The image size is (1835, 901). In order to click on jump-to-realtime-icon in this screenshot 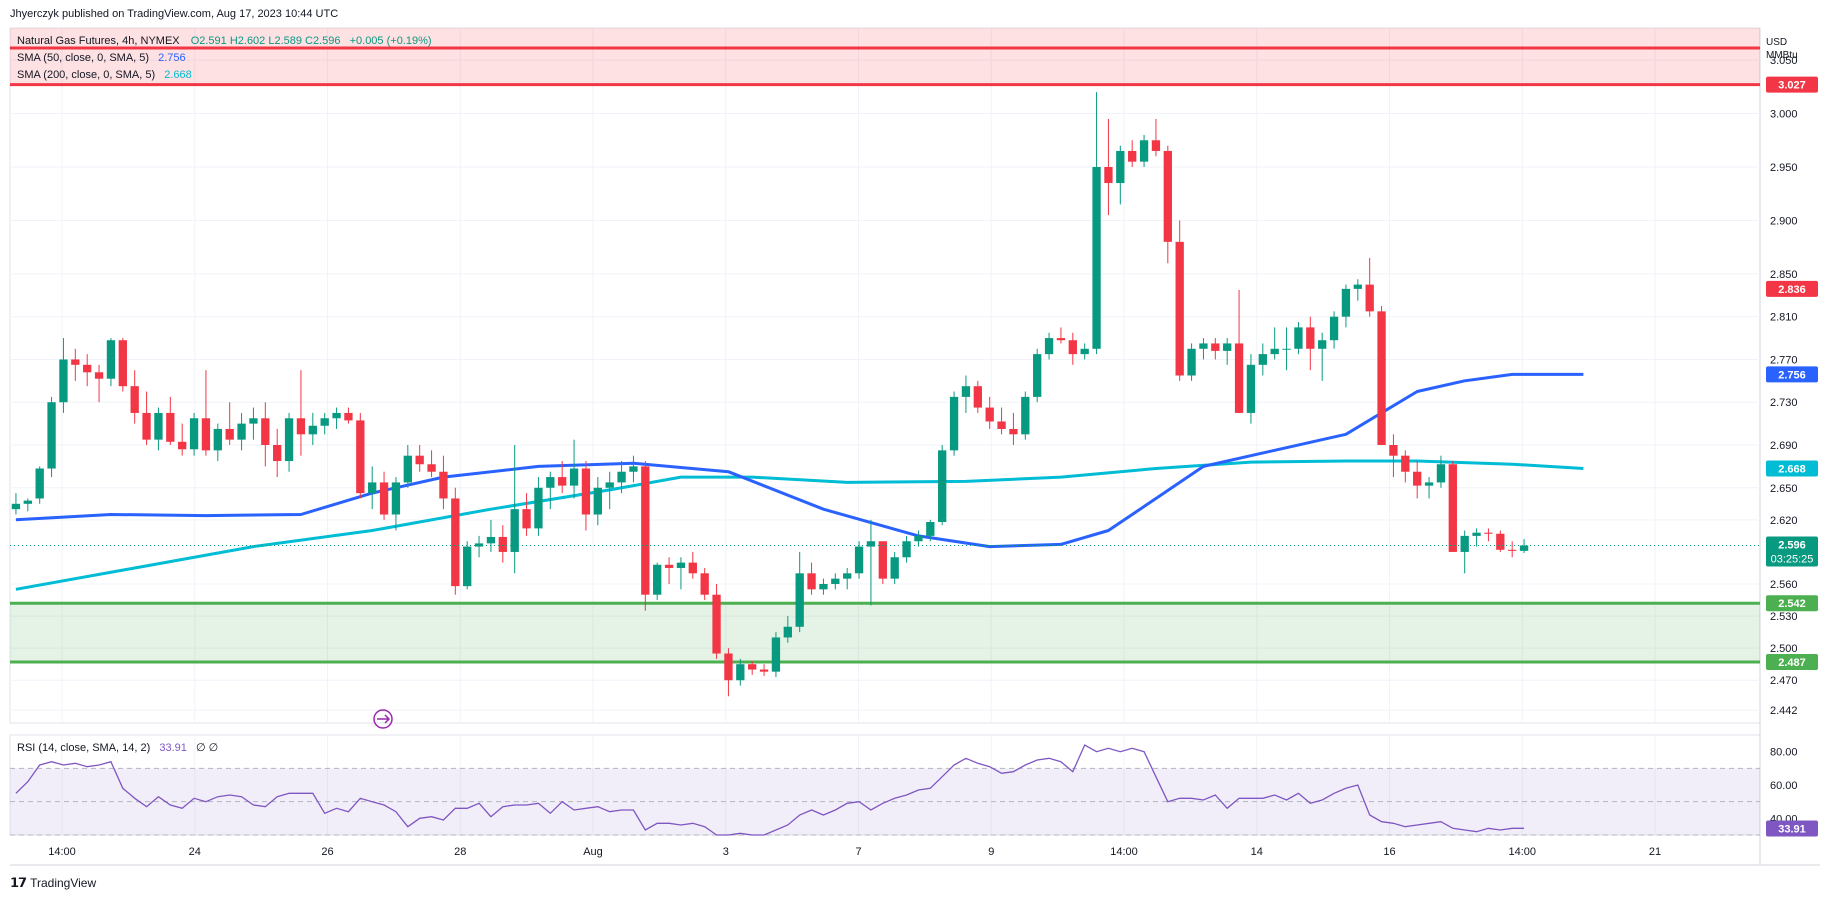, I will do `click(383, 719)`.